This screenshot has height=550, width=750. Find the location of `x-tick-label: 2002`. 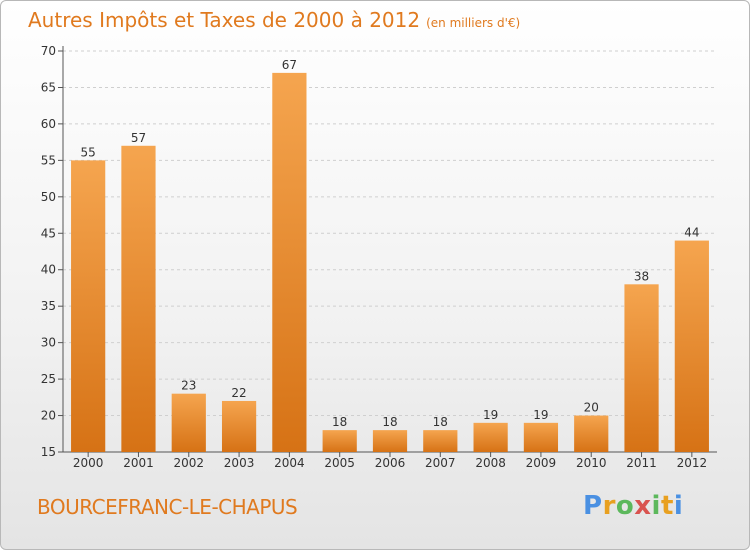

x-tick-label: 2002 is located at coordinates (188, 463).